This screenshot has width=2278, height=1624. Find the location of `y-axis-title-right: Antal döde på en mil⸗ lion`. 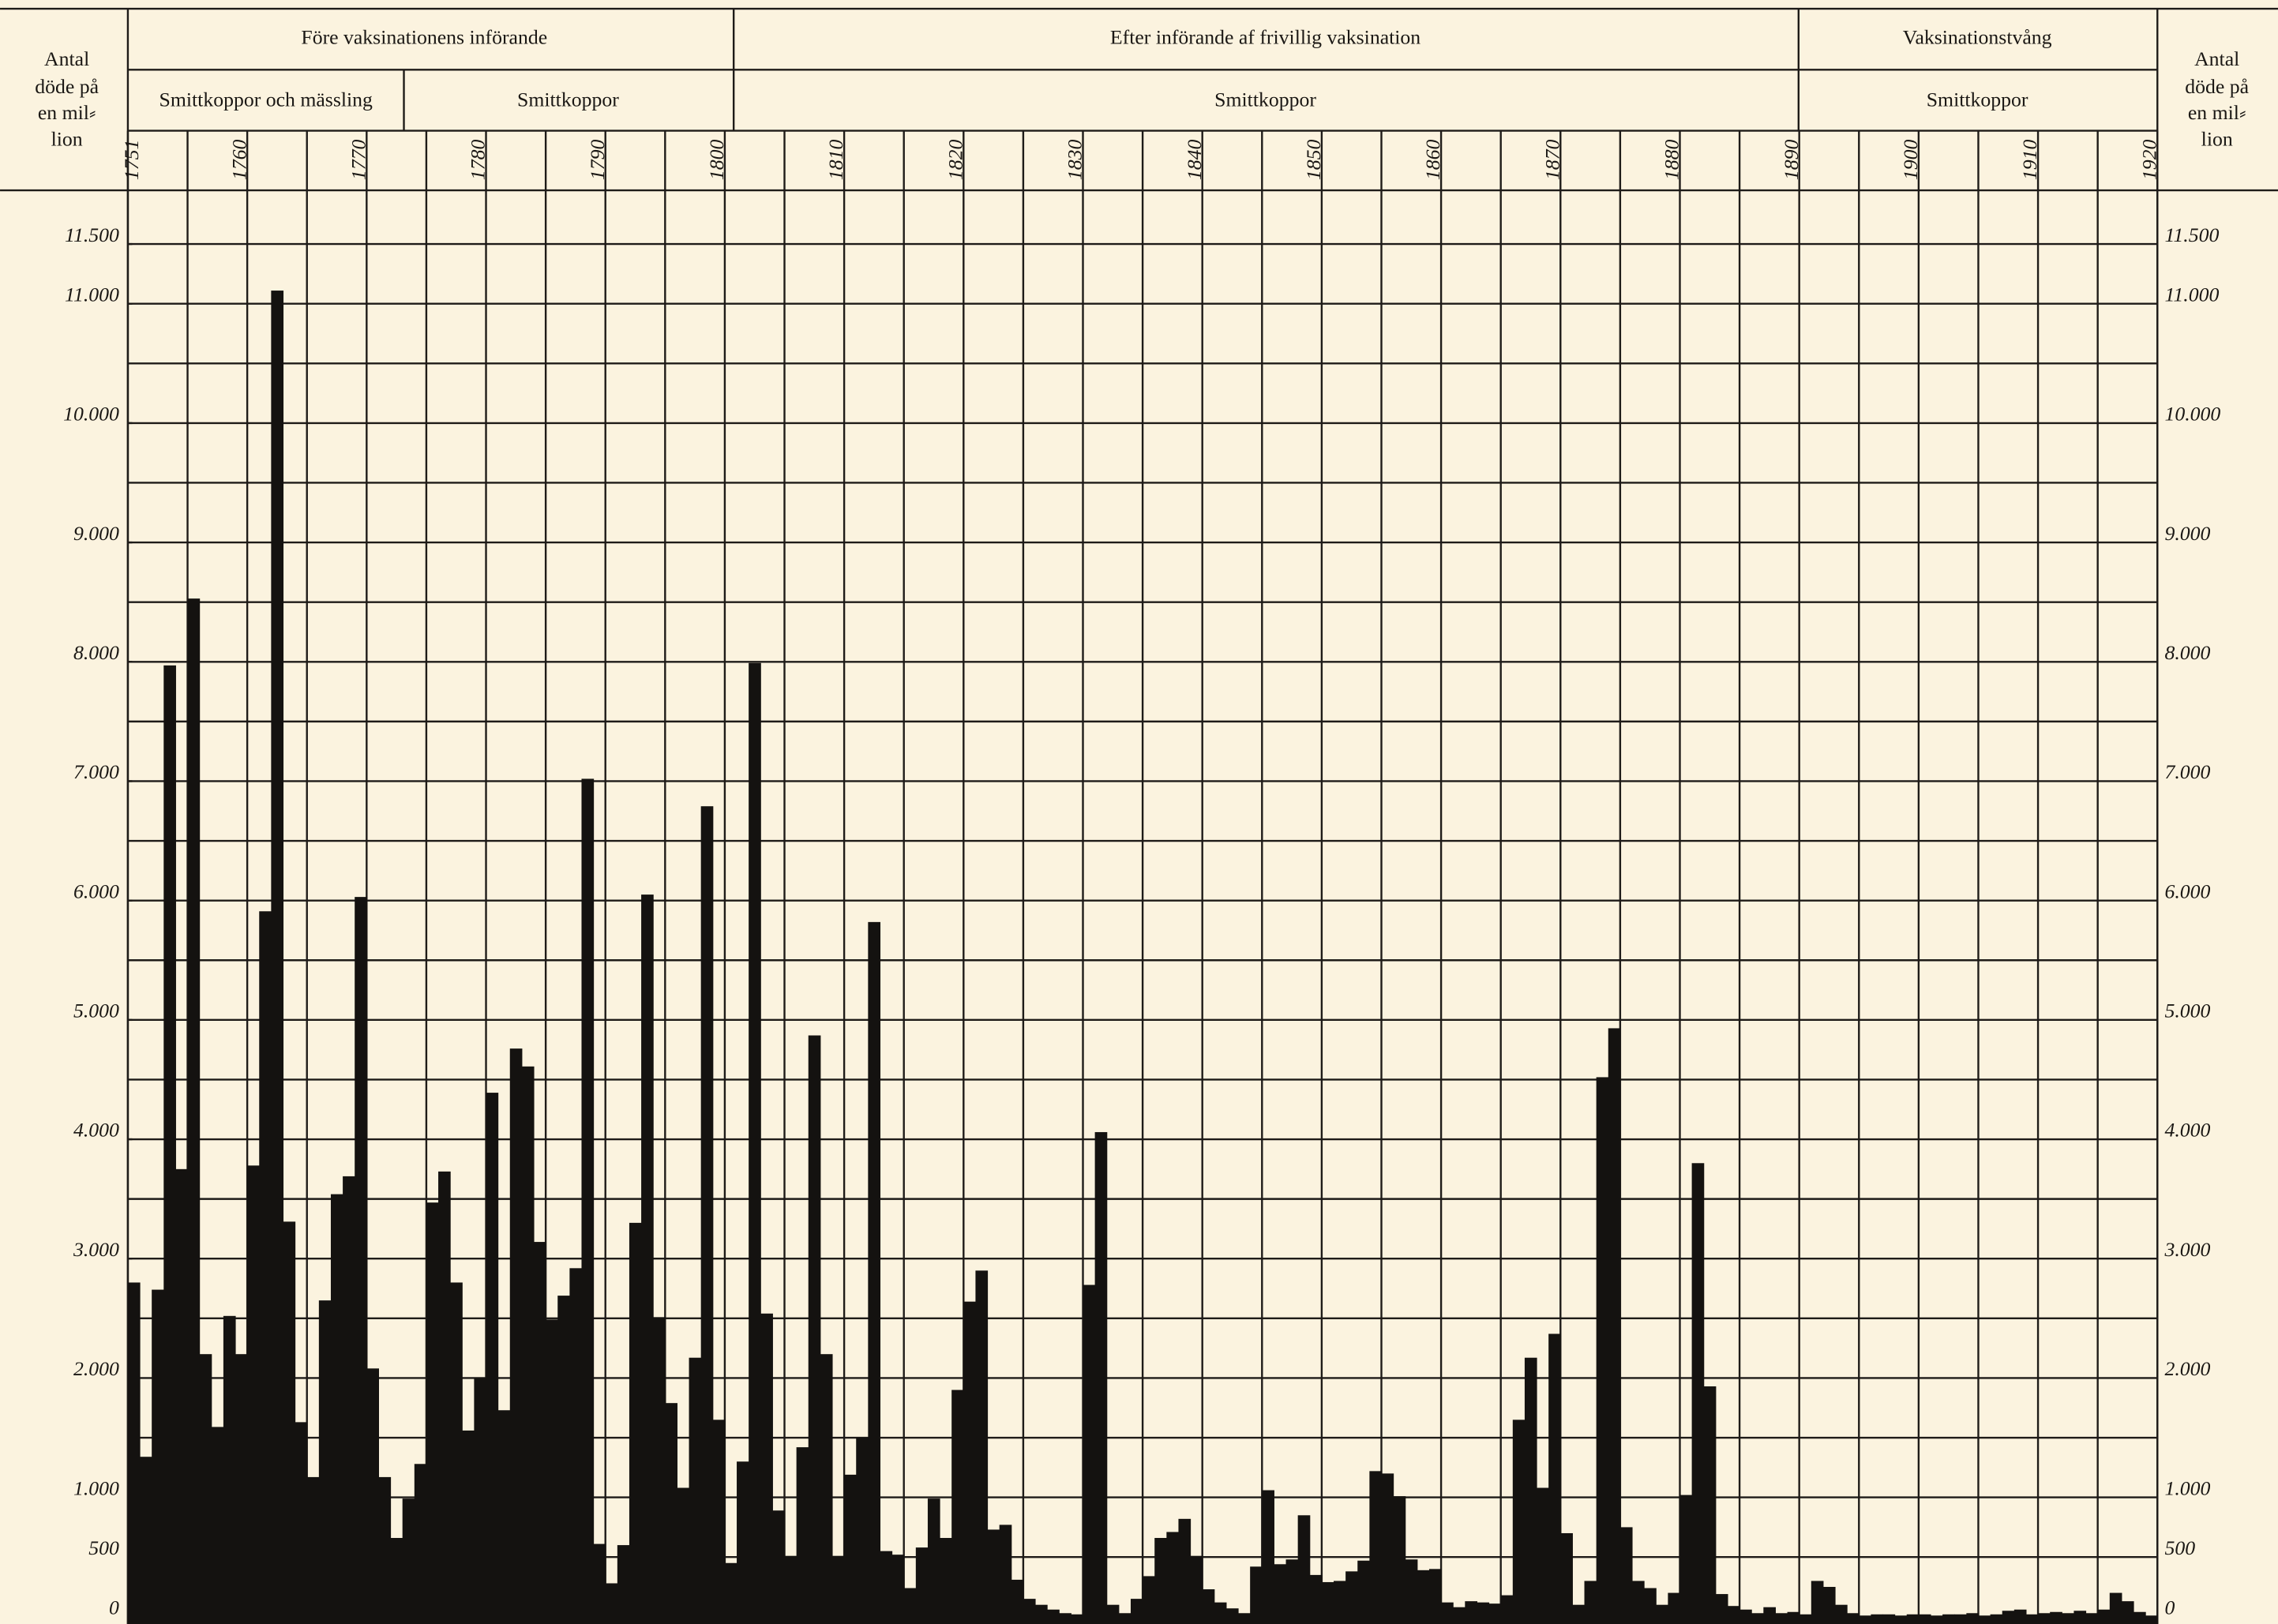

y-axis-title-right: Antal döde på en mil⸗ lion is located at coordinates (2217, 98).